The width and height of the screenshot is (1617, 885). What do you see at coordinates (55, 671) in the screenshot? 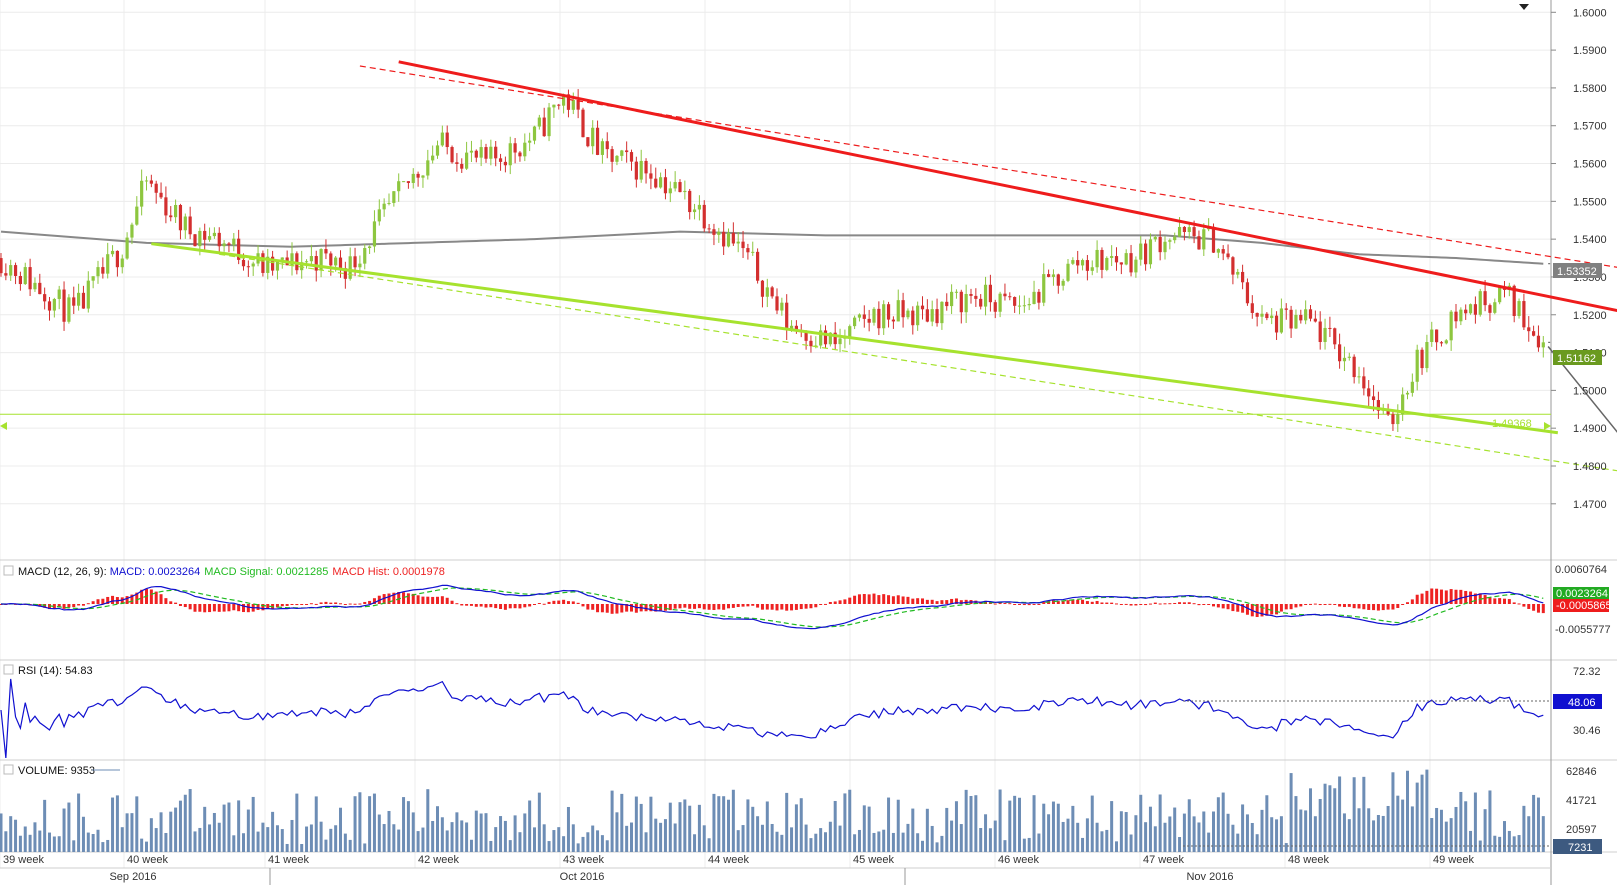
I see `rsi-title: RSI (14): 54.83` at bounding box center [55, 671].